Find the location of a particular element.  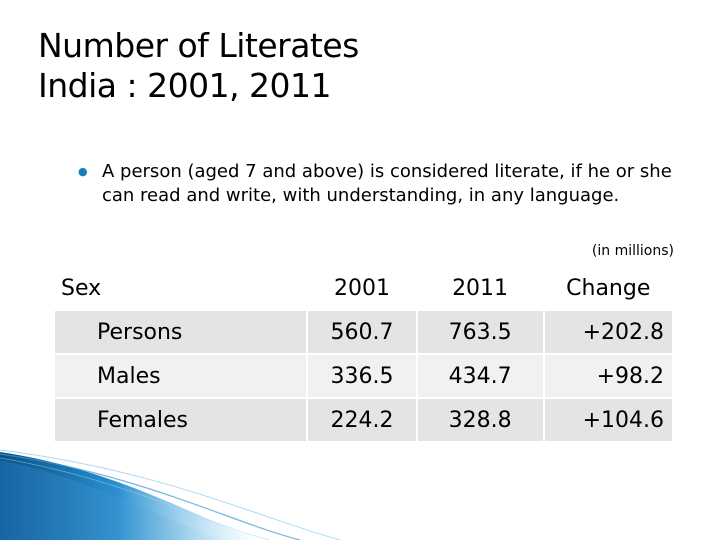

row-sex-label: Persons is located at coordinates (182, 333).